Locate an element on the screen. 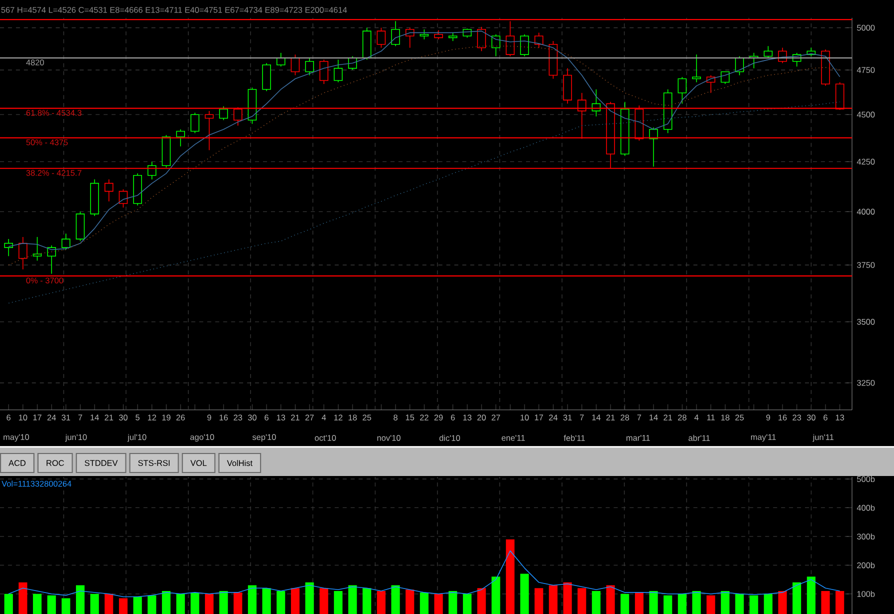 Image resolution: width=894 pixels, height=614 pixels. x-tick-label: 21 is located at coordinates (109, 417).